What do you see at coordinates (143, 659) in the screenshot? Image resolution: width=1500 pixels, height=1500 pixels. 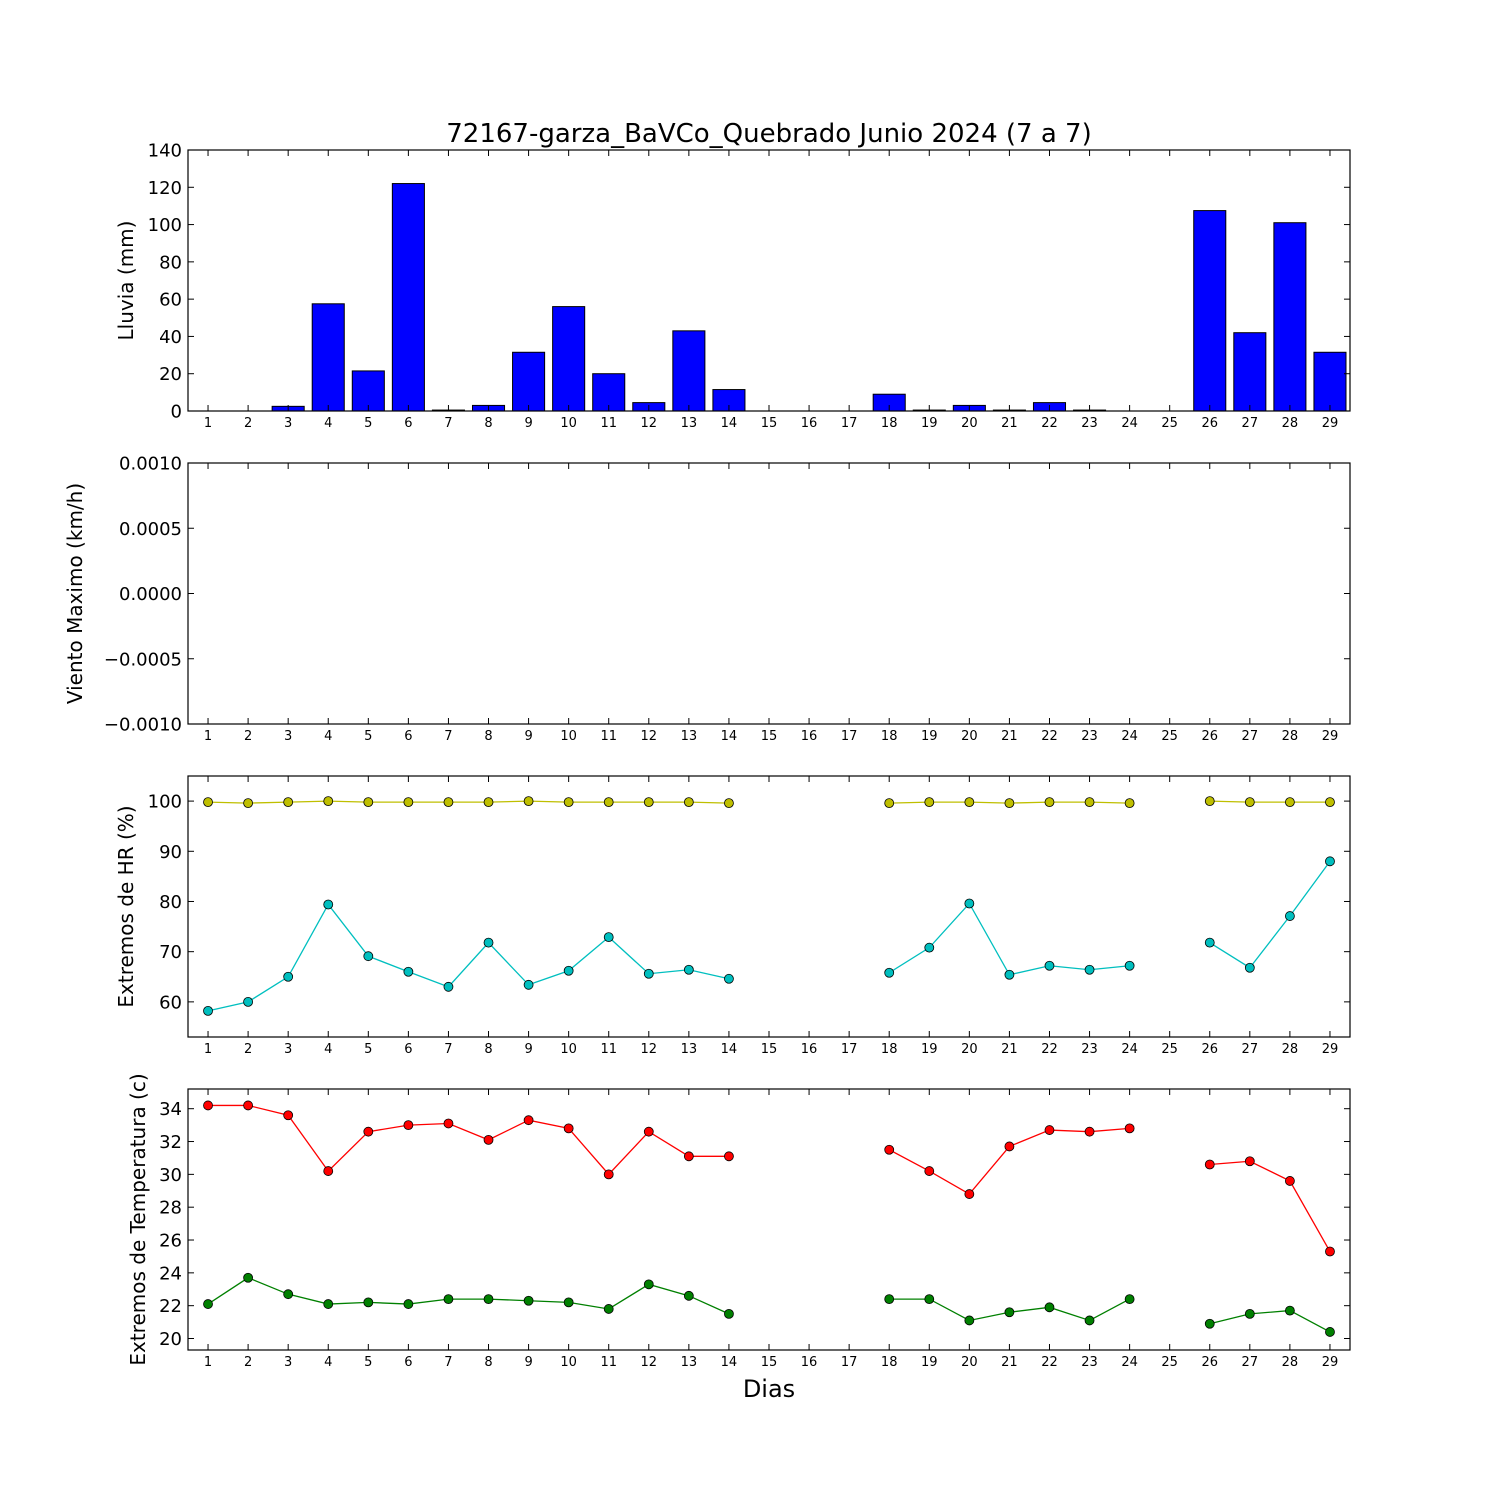 I see `y-tick-label: −0.0005` at bounding box center [143, 659].